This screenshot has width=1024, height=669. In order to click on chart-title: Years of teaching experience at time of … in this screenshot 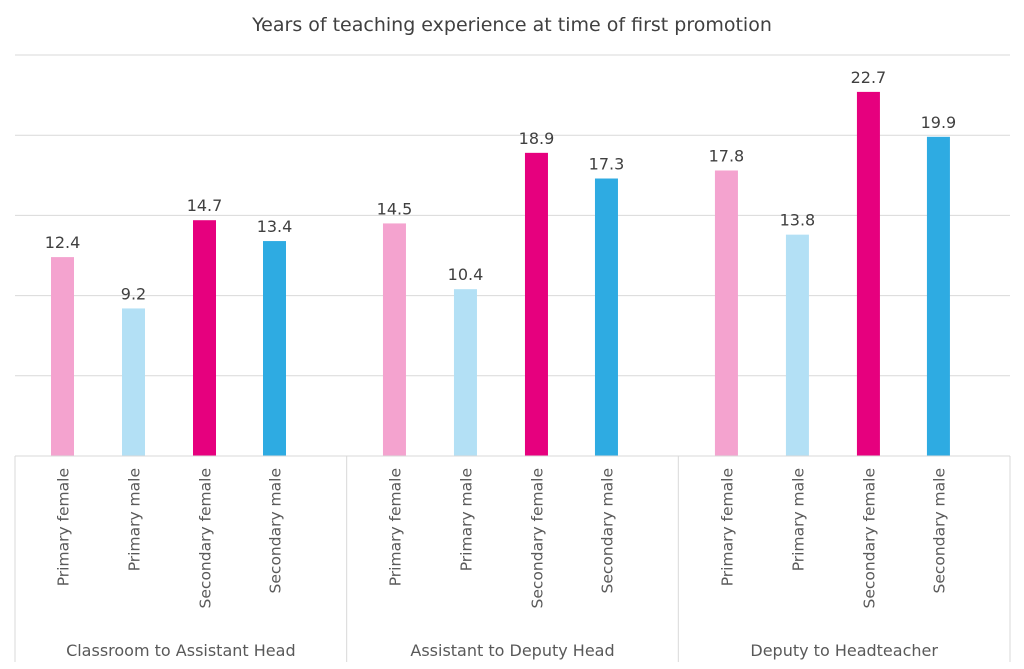, I will do `click(511, 25)`.